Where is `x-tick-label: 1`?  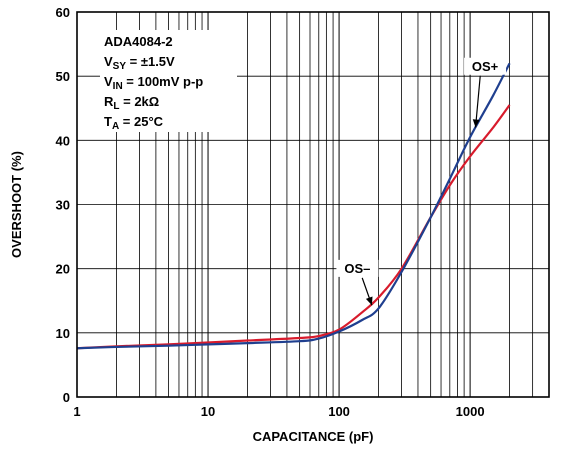
x-tick-label: 1 is located at coordinates (76, 411).